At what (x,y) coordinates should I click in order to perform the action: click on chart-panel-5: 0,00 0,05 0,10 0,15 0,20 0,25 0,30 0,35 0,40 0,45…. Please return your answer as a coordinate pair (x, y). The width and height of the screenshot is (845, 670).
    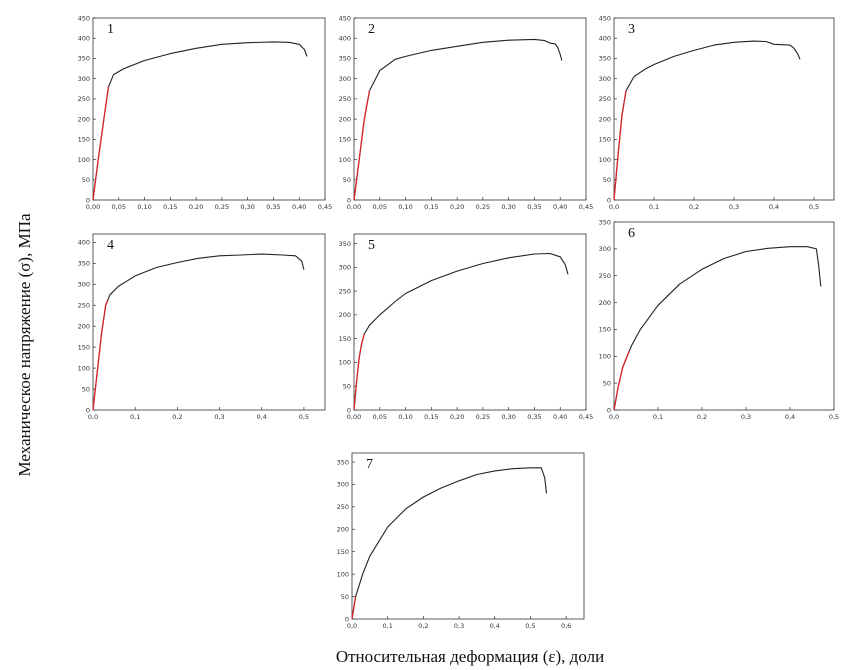
    Looking at the image, I should click on (466, 327).